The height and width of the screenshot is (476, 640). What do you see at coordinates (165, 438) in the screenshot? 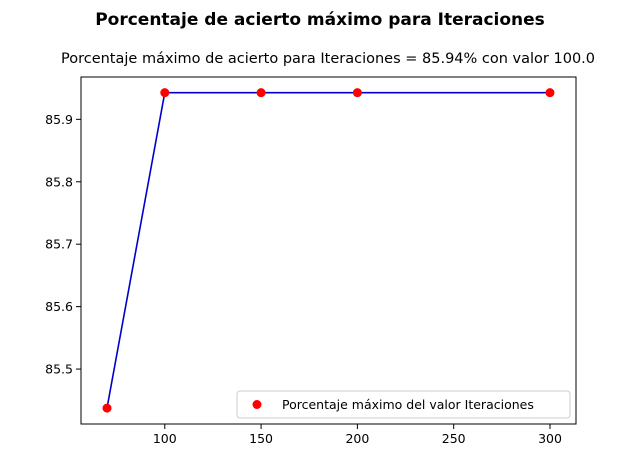
I see `x-tick-label: 100` at bounding box center [165, 438].